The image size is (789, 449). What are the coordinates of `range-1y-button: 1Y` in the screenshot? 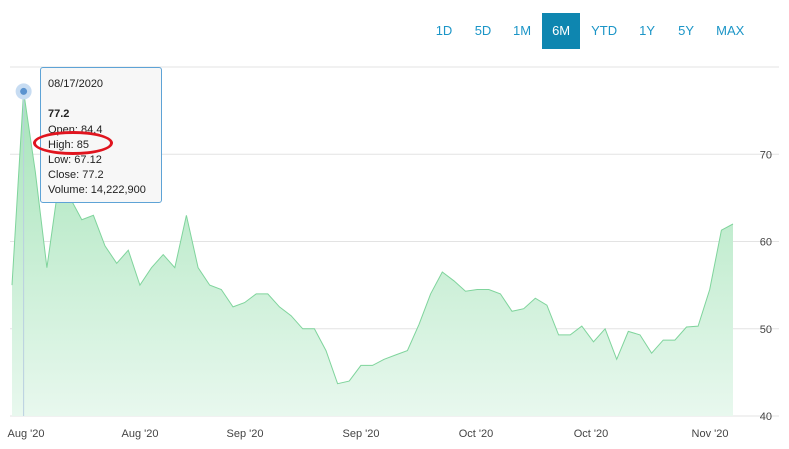 It's located at (647, 30).